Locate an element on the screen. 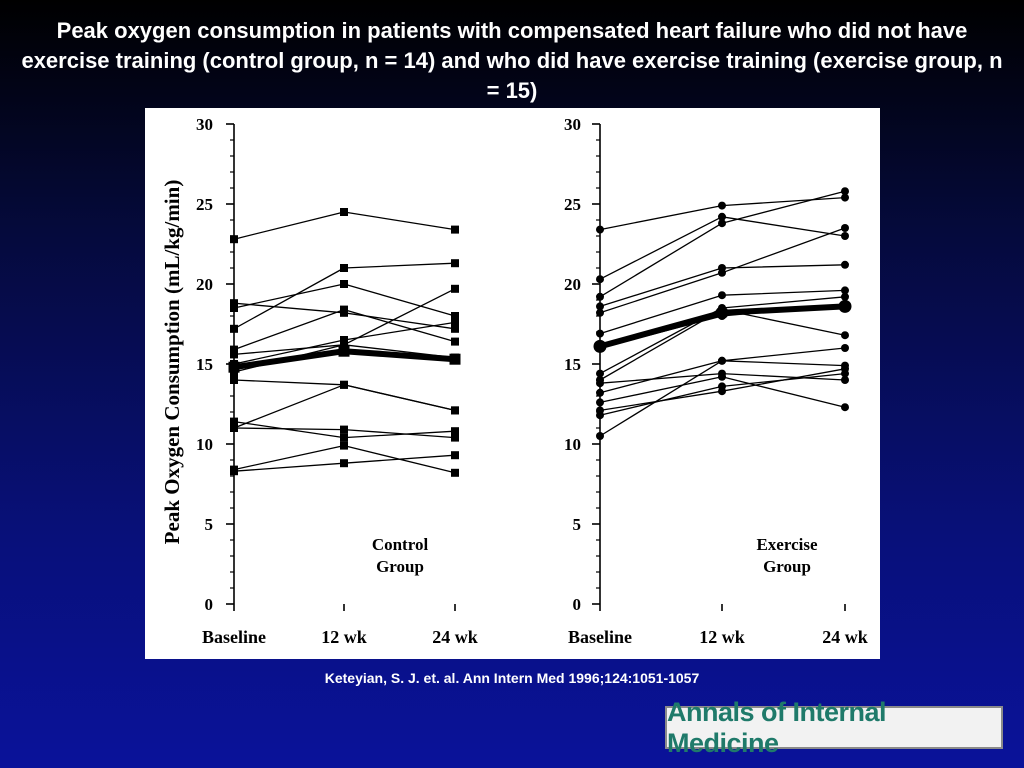 Image resolution: width=1024 pixels, height=768 pixels. group-annotation: Exercise is located at coordinates (787, 544).